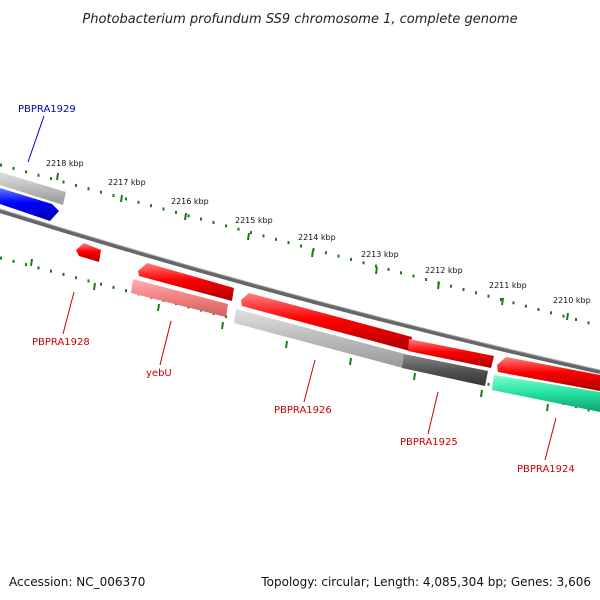 This screenshot has width=600, height=600. Describe the element at coordinates (433, 413) in the screenshot. I see `leader-pbpra1925` at that location.